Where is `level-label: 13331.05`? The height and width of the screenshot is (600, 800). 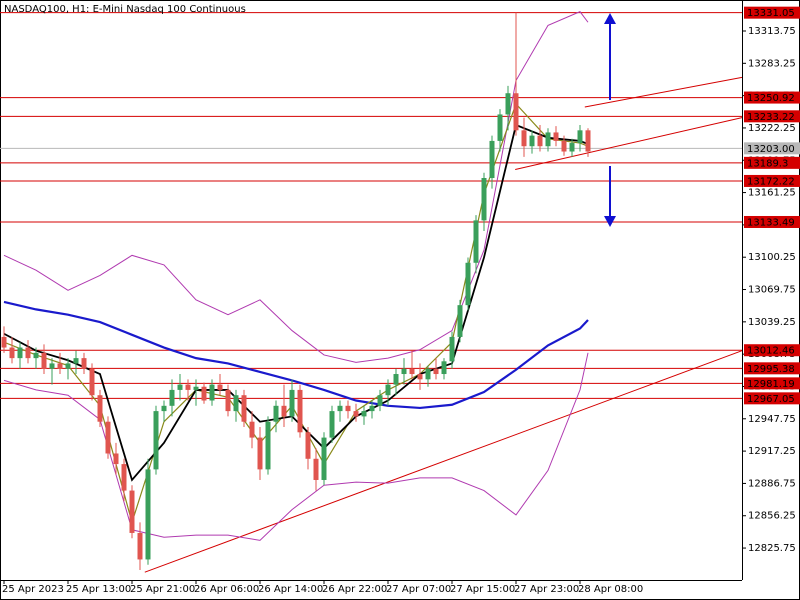
level-label: 13331.05 is located at coordinates (771, 13).